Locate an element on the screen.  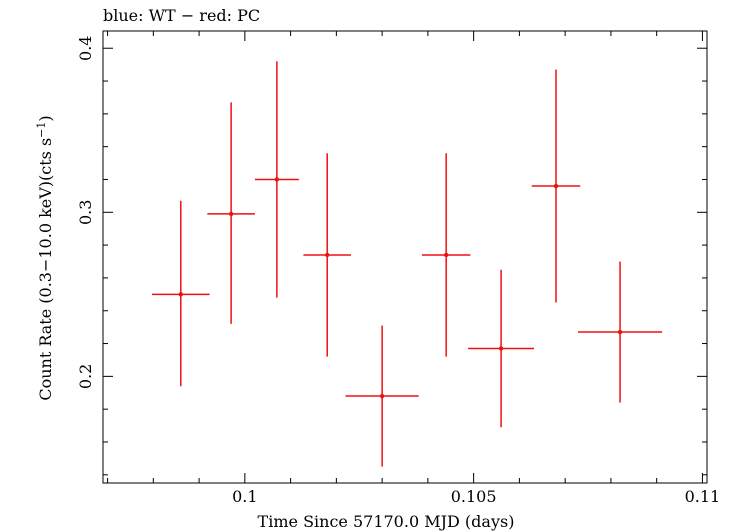
x-axis-label: Time Since 57170.0 MJD (days) is located at coordinates (386, 521).